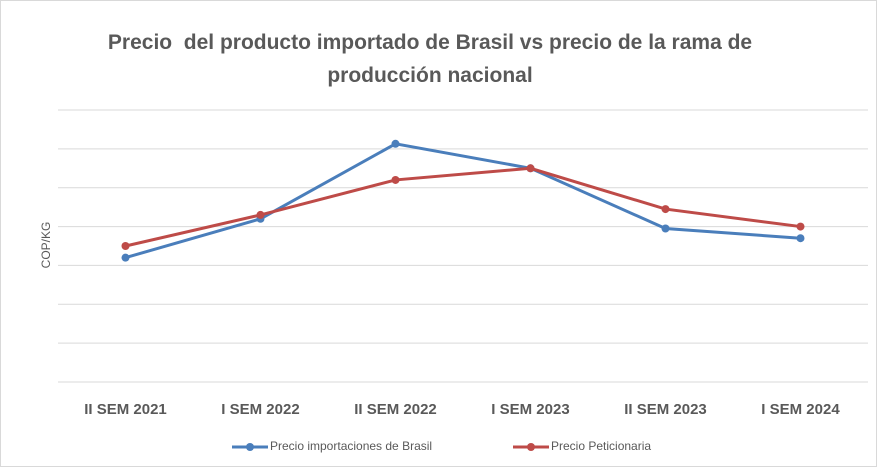 The width and height of the screenshot is (879, 469). Describe the element at coordinates (395, 409) in the screenshot. I see `x-tick-label: II SEM 2022` at that location.